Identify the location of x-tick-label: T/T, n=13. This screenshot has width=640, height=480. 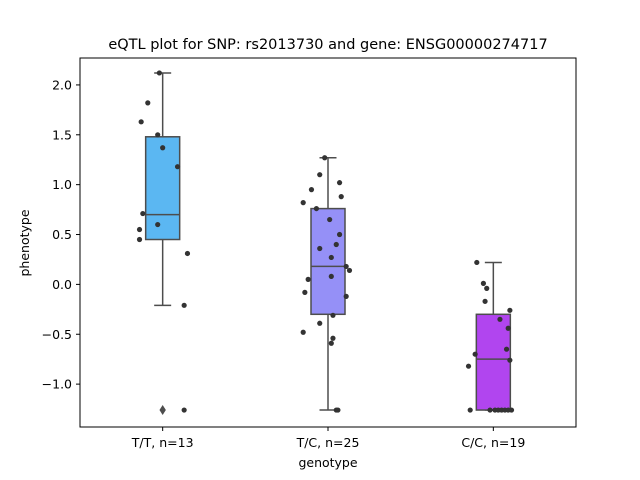
(162, 442).